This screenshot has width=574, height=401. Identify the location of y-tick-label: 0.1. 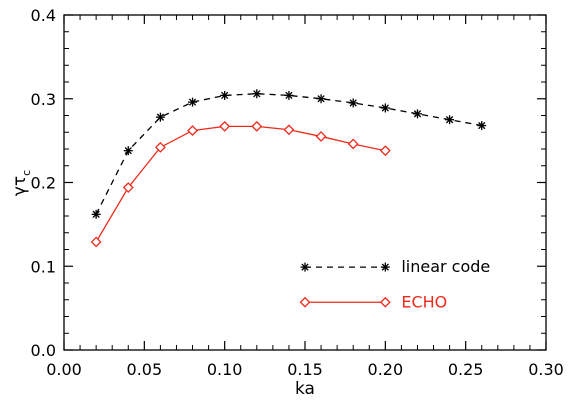
(43, 266).